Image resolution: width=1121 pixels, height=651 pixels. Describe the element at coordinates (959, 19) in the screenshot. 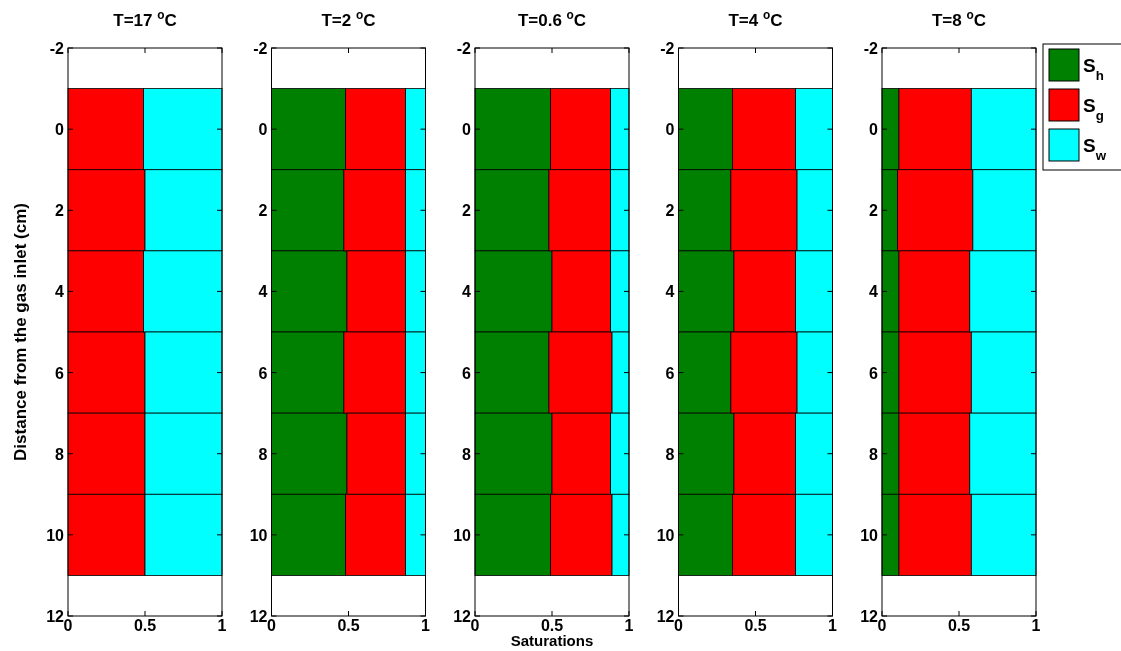

I see `chart-title: T=8 $^{o}$C` at that location.